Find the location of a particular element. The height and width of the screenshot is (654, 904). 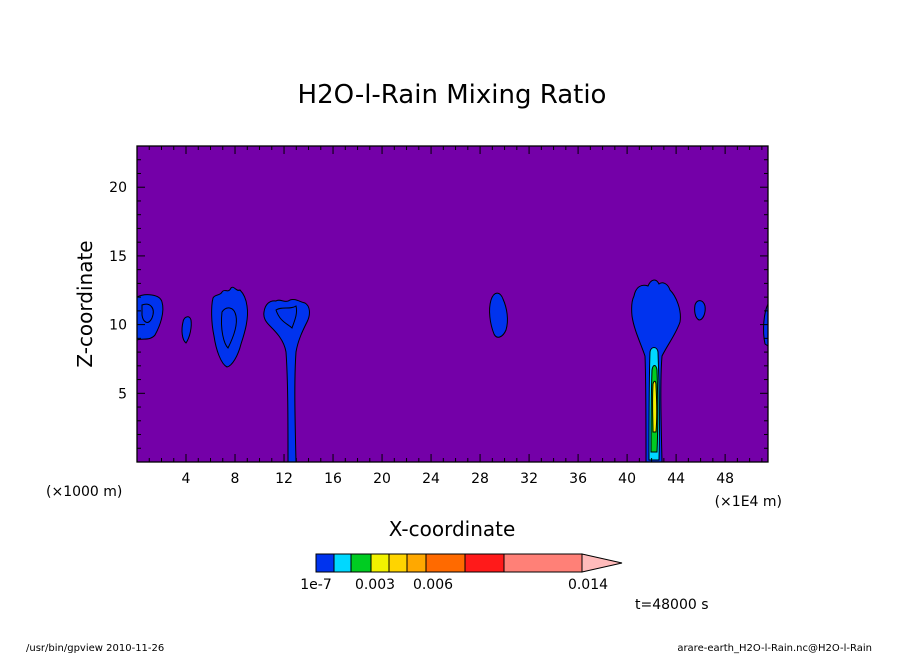

contour-cloud-5km is located at coordinates (186, 330).